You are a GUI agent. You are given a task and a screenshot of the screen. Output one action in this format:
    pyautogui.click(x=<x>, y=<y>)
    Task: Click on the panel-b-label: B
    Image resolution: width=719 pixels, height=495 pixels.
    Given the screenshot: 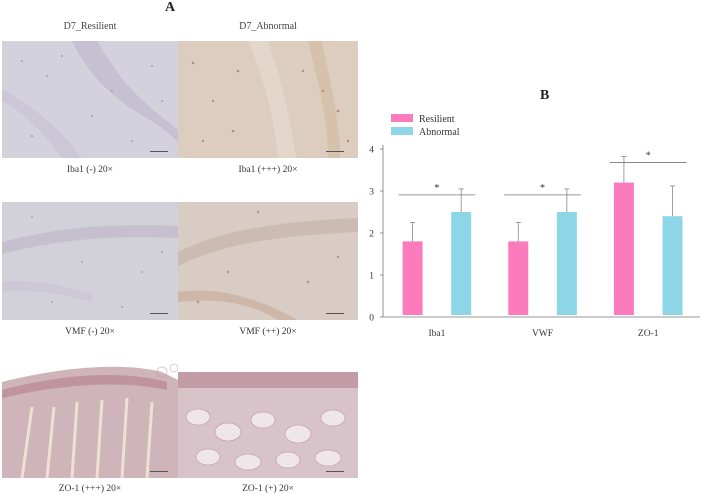 What is the action you would take?
    pyautogui.click(x=545, y=95)
    